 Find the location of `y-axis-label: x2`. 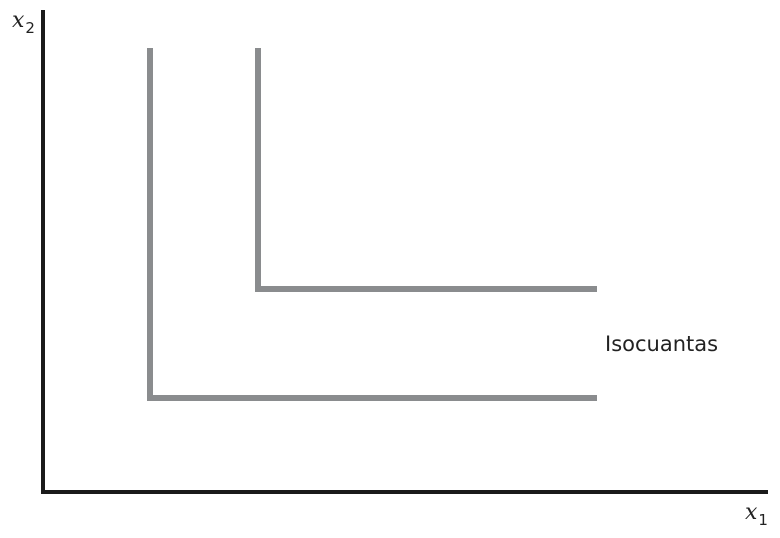

y-axis-label: x2 is located at coordinates (23, 22).